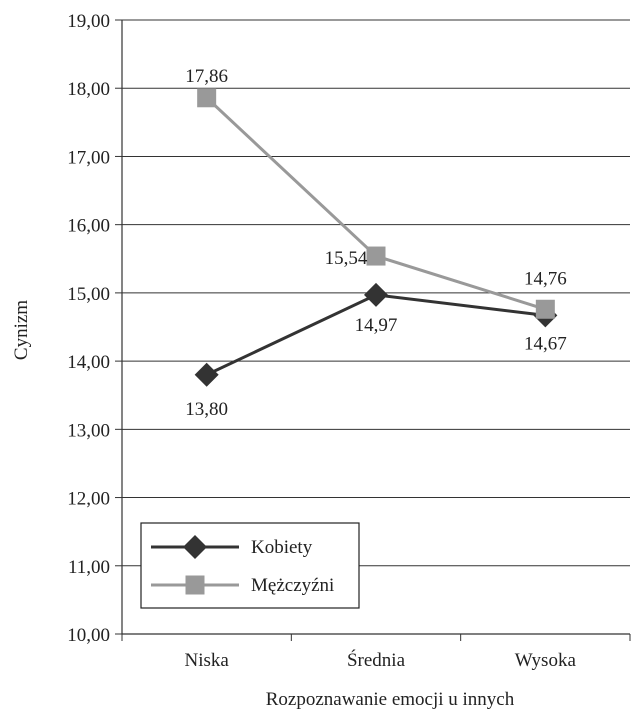 Image resolution: width=639 pixels, height=713 pixels. I want to click on data-label: 13,80, so click(206, 409).